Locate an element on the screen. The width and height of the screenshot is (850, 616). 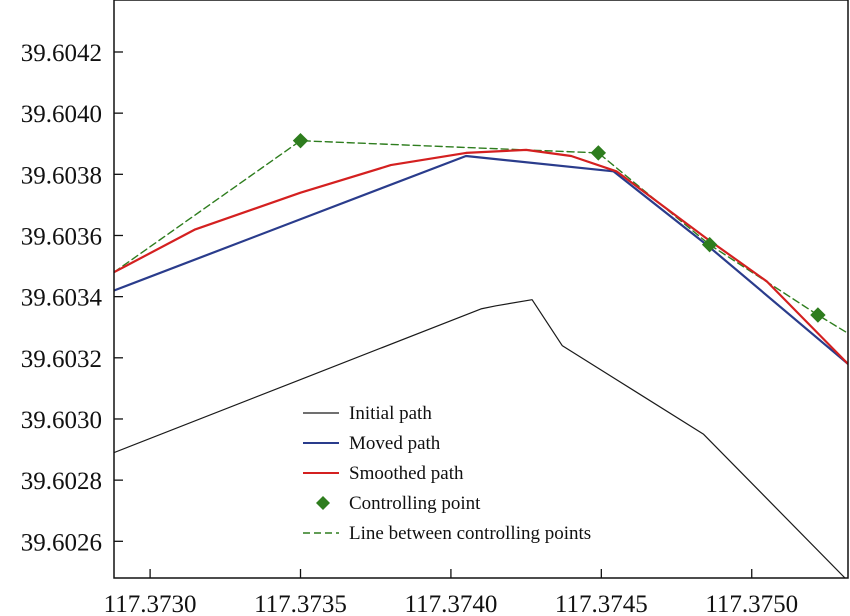
legend-label: Line between controlling points is located at coordinates (470, 533).